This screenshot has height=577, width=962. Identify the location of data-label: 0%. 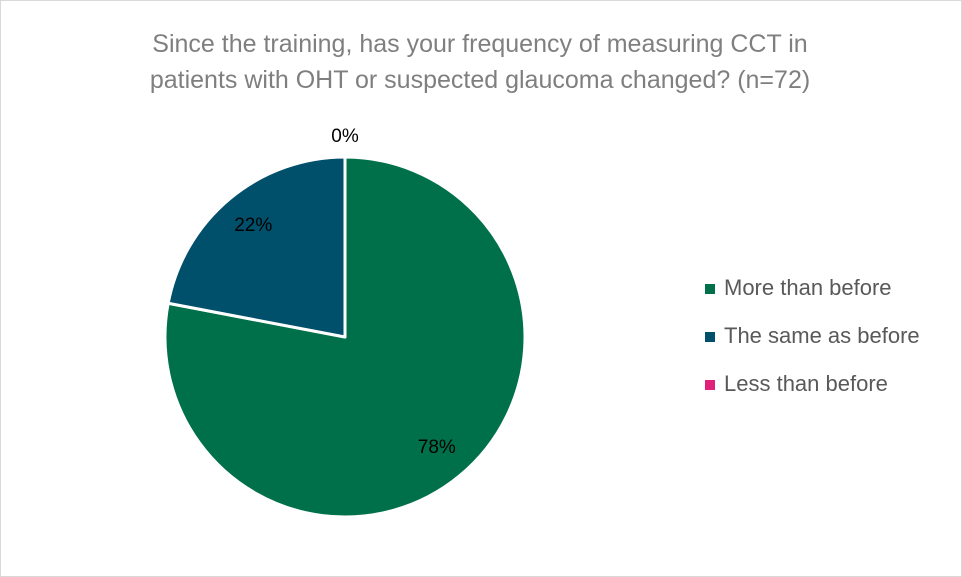
(345, 136).